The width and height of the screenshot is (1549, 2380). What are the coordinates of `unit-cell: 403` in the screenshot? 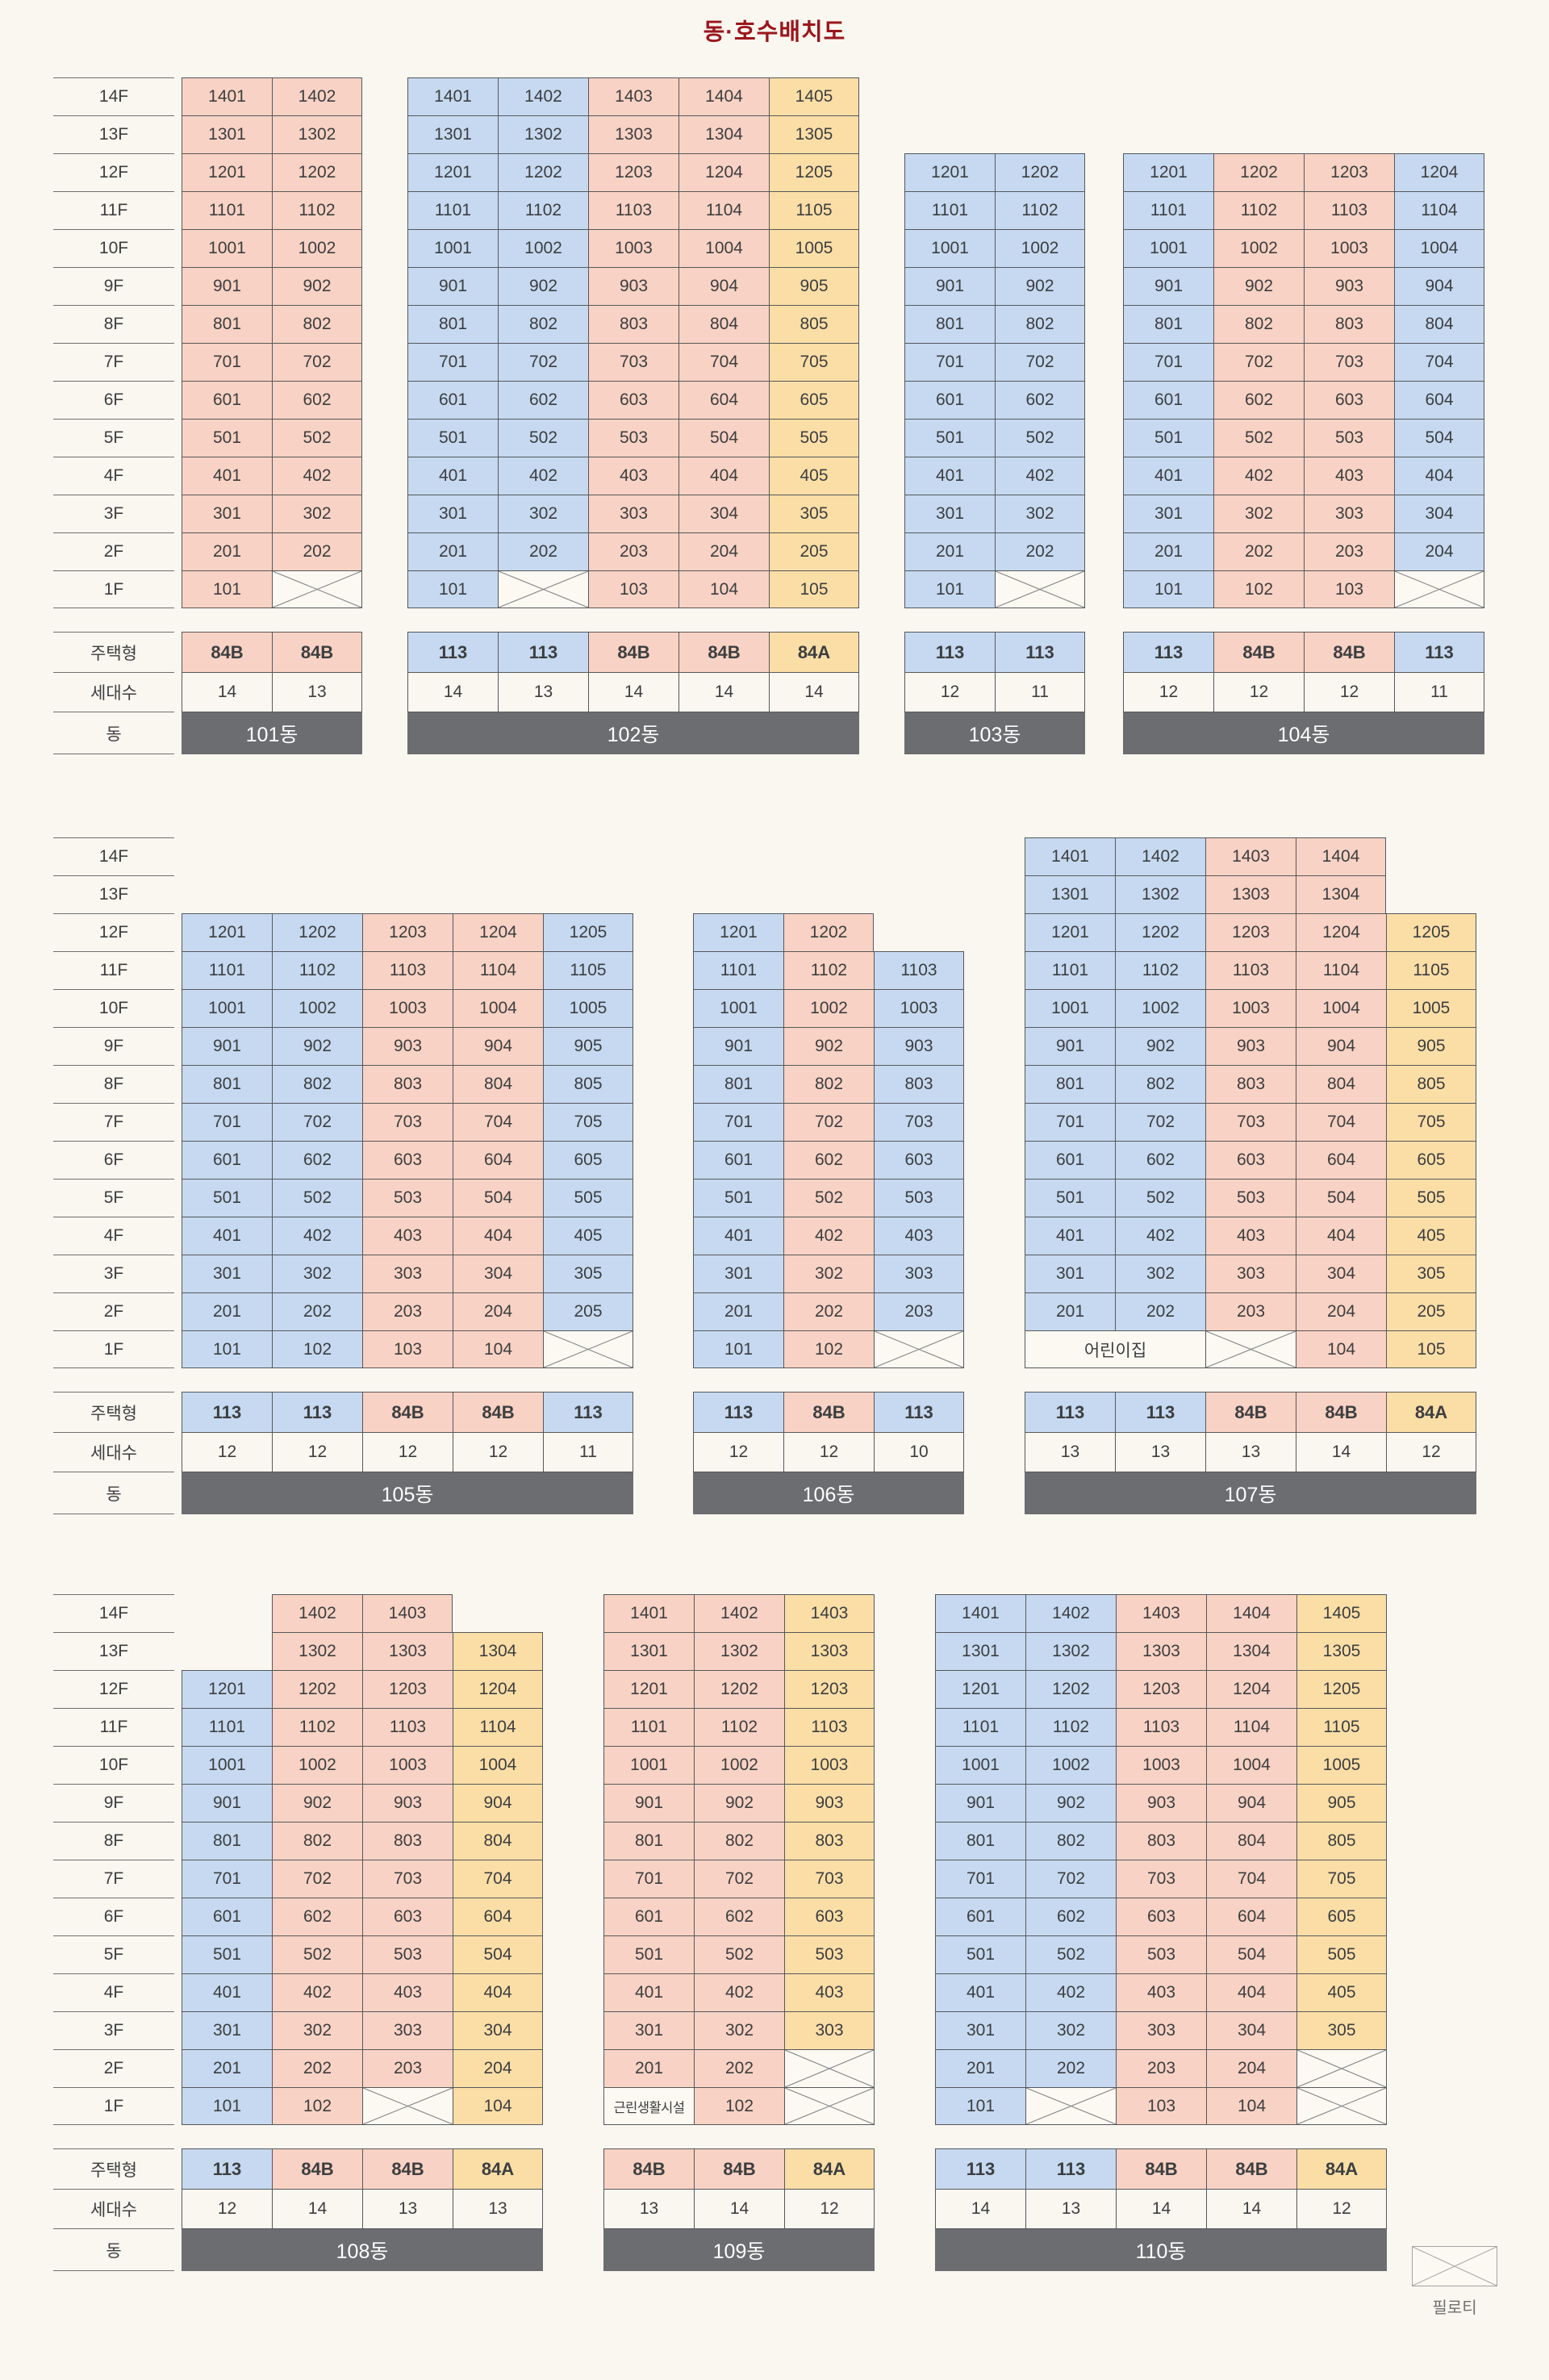 It's located at (1161, 1992).